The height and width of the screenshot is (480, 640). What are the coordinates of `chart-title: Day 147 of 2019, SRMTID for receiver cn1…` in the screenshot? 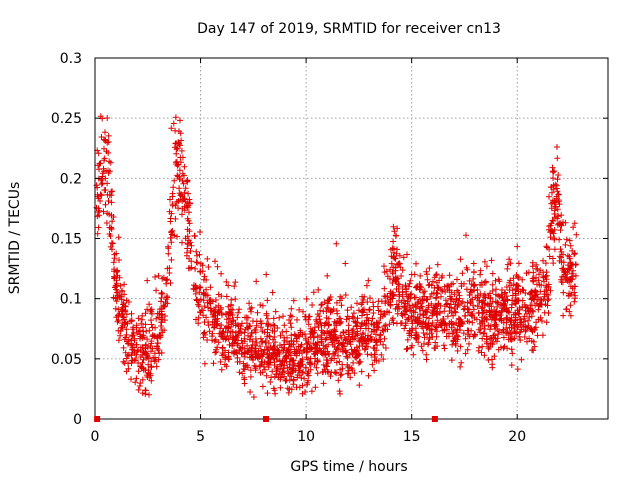 It's located at (349, 29).